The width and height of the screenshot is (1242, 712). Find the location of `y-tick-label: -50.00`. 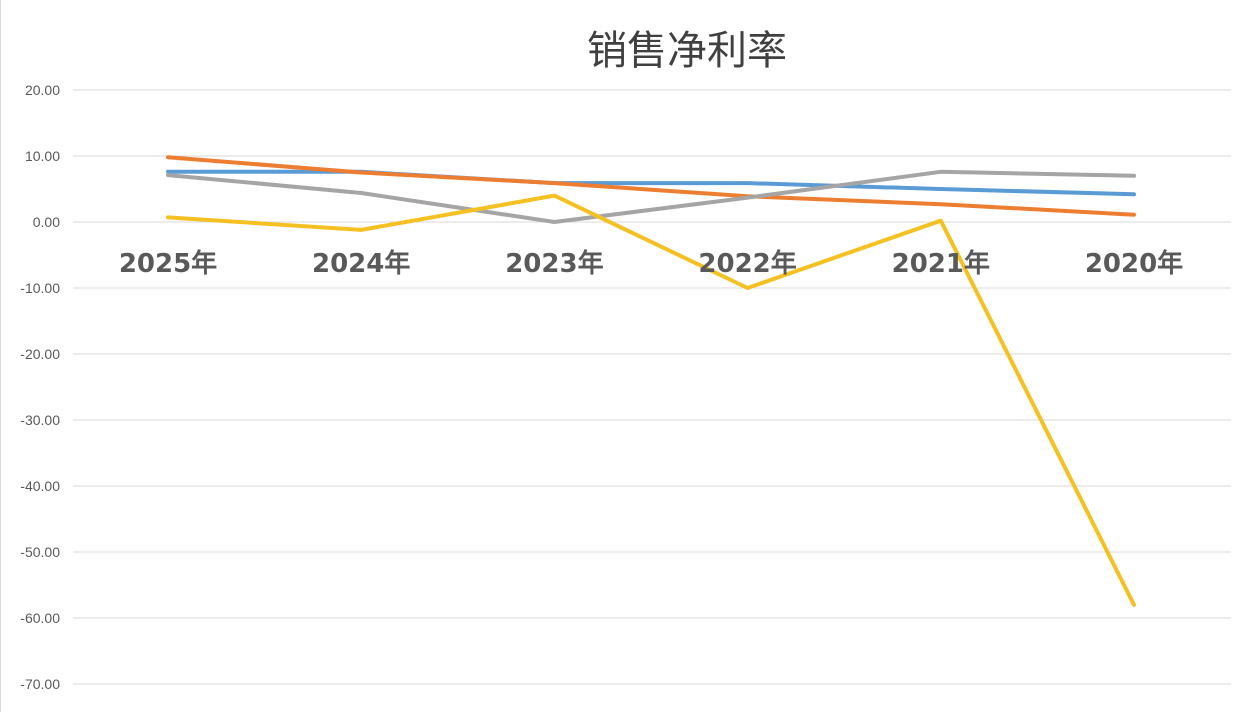

y-tick-label: -50.00 is located at coordinates (40, 552).